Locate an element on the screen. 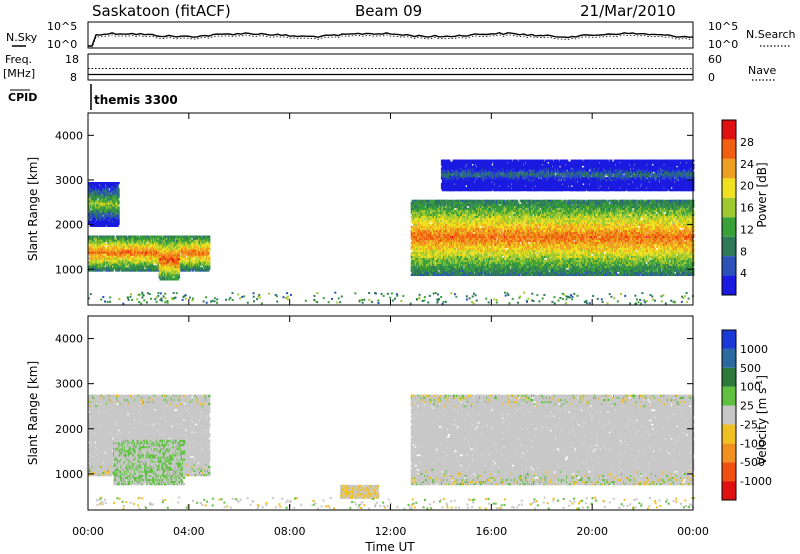 Image resolution: width=800 pixels, height=554 pixels. station-title: Saskatoon (fitACF) is located at coordinates (161, 11).